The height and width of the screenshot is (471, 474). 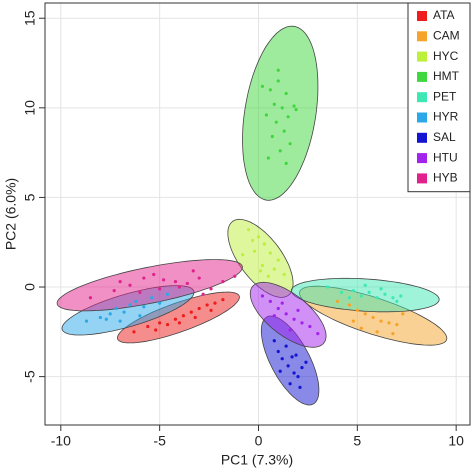 I want to click on y-tick-label: 10, so click(x=30, y=108).